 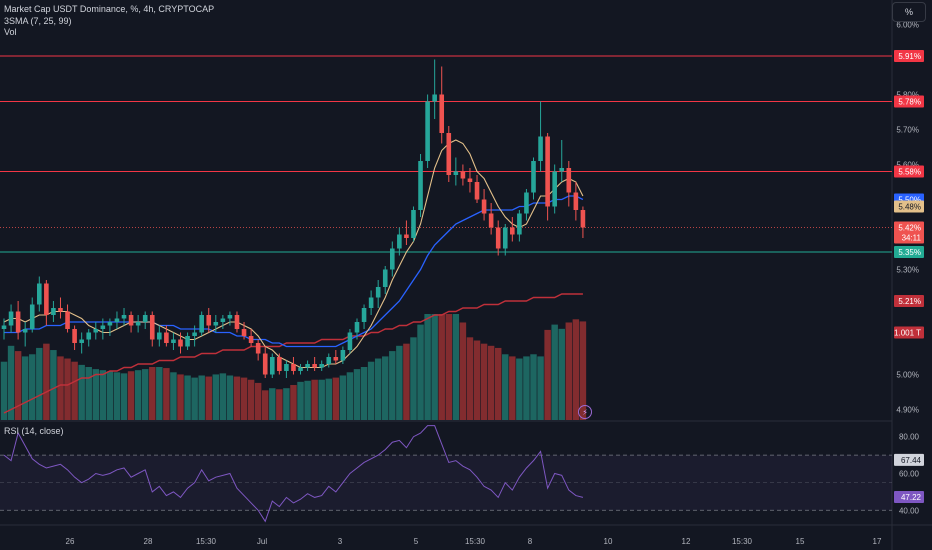 I want to click on lightning-icon: ⚡, so click(x=585, y=412).